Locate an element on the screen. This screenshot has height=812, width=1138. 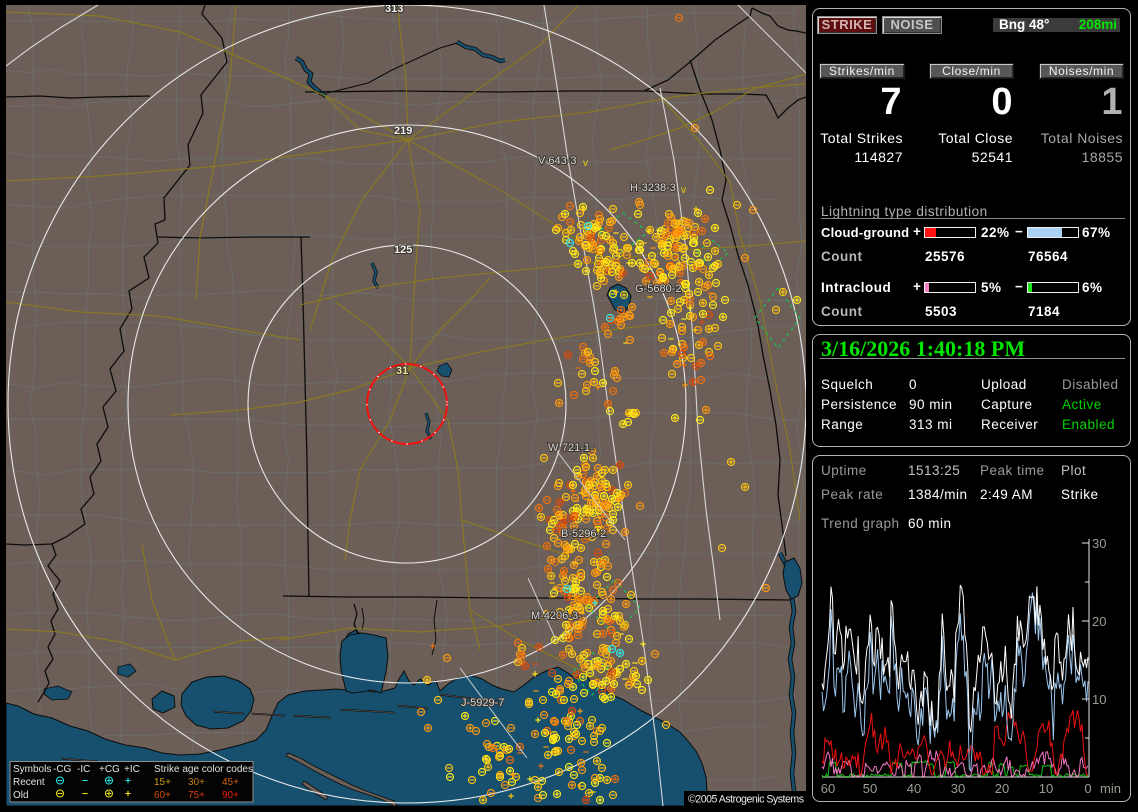
svg-text: 30+ is located at coordinates (196, 782).